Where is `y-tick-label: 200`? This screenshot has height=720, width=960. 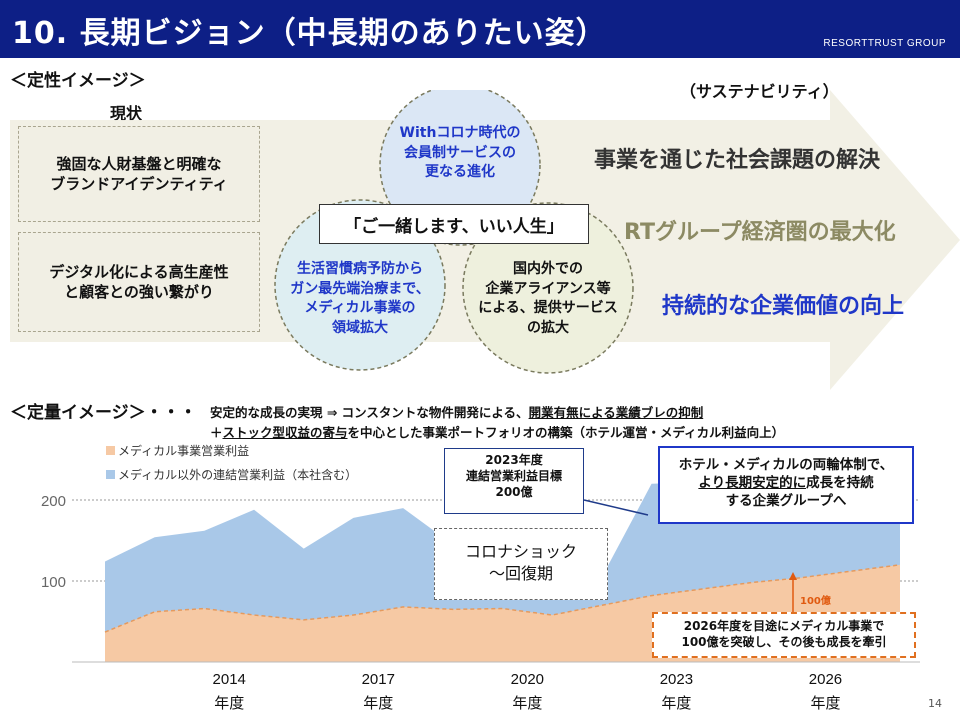
y-tick-label: 200 is located at coordinates (53, 501).